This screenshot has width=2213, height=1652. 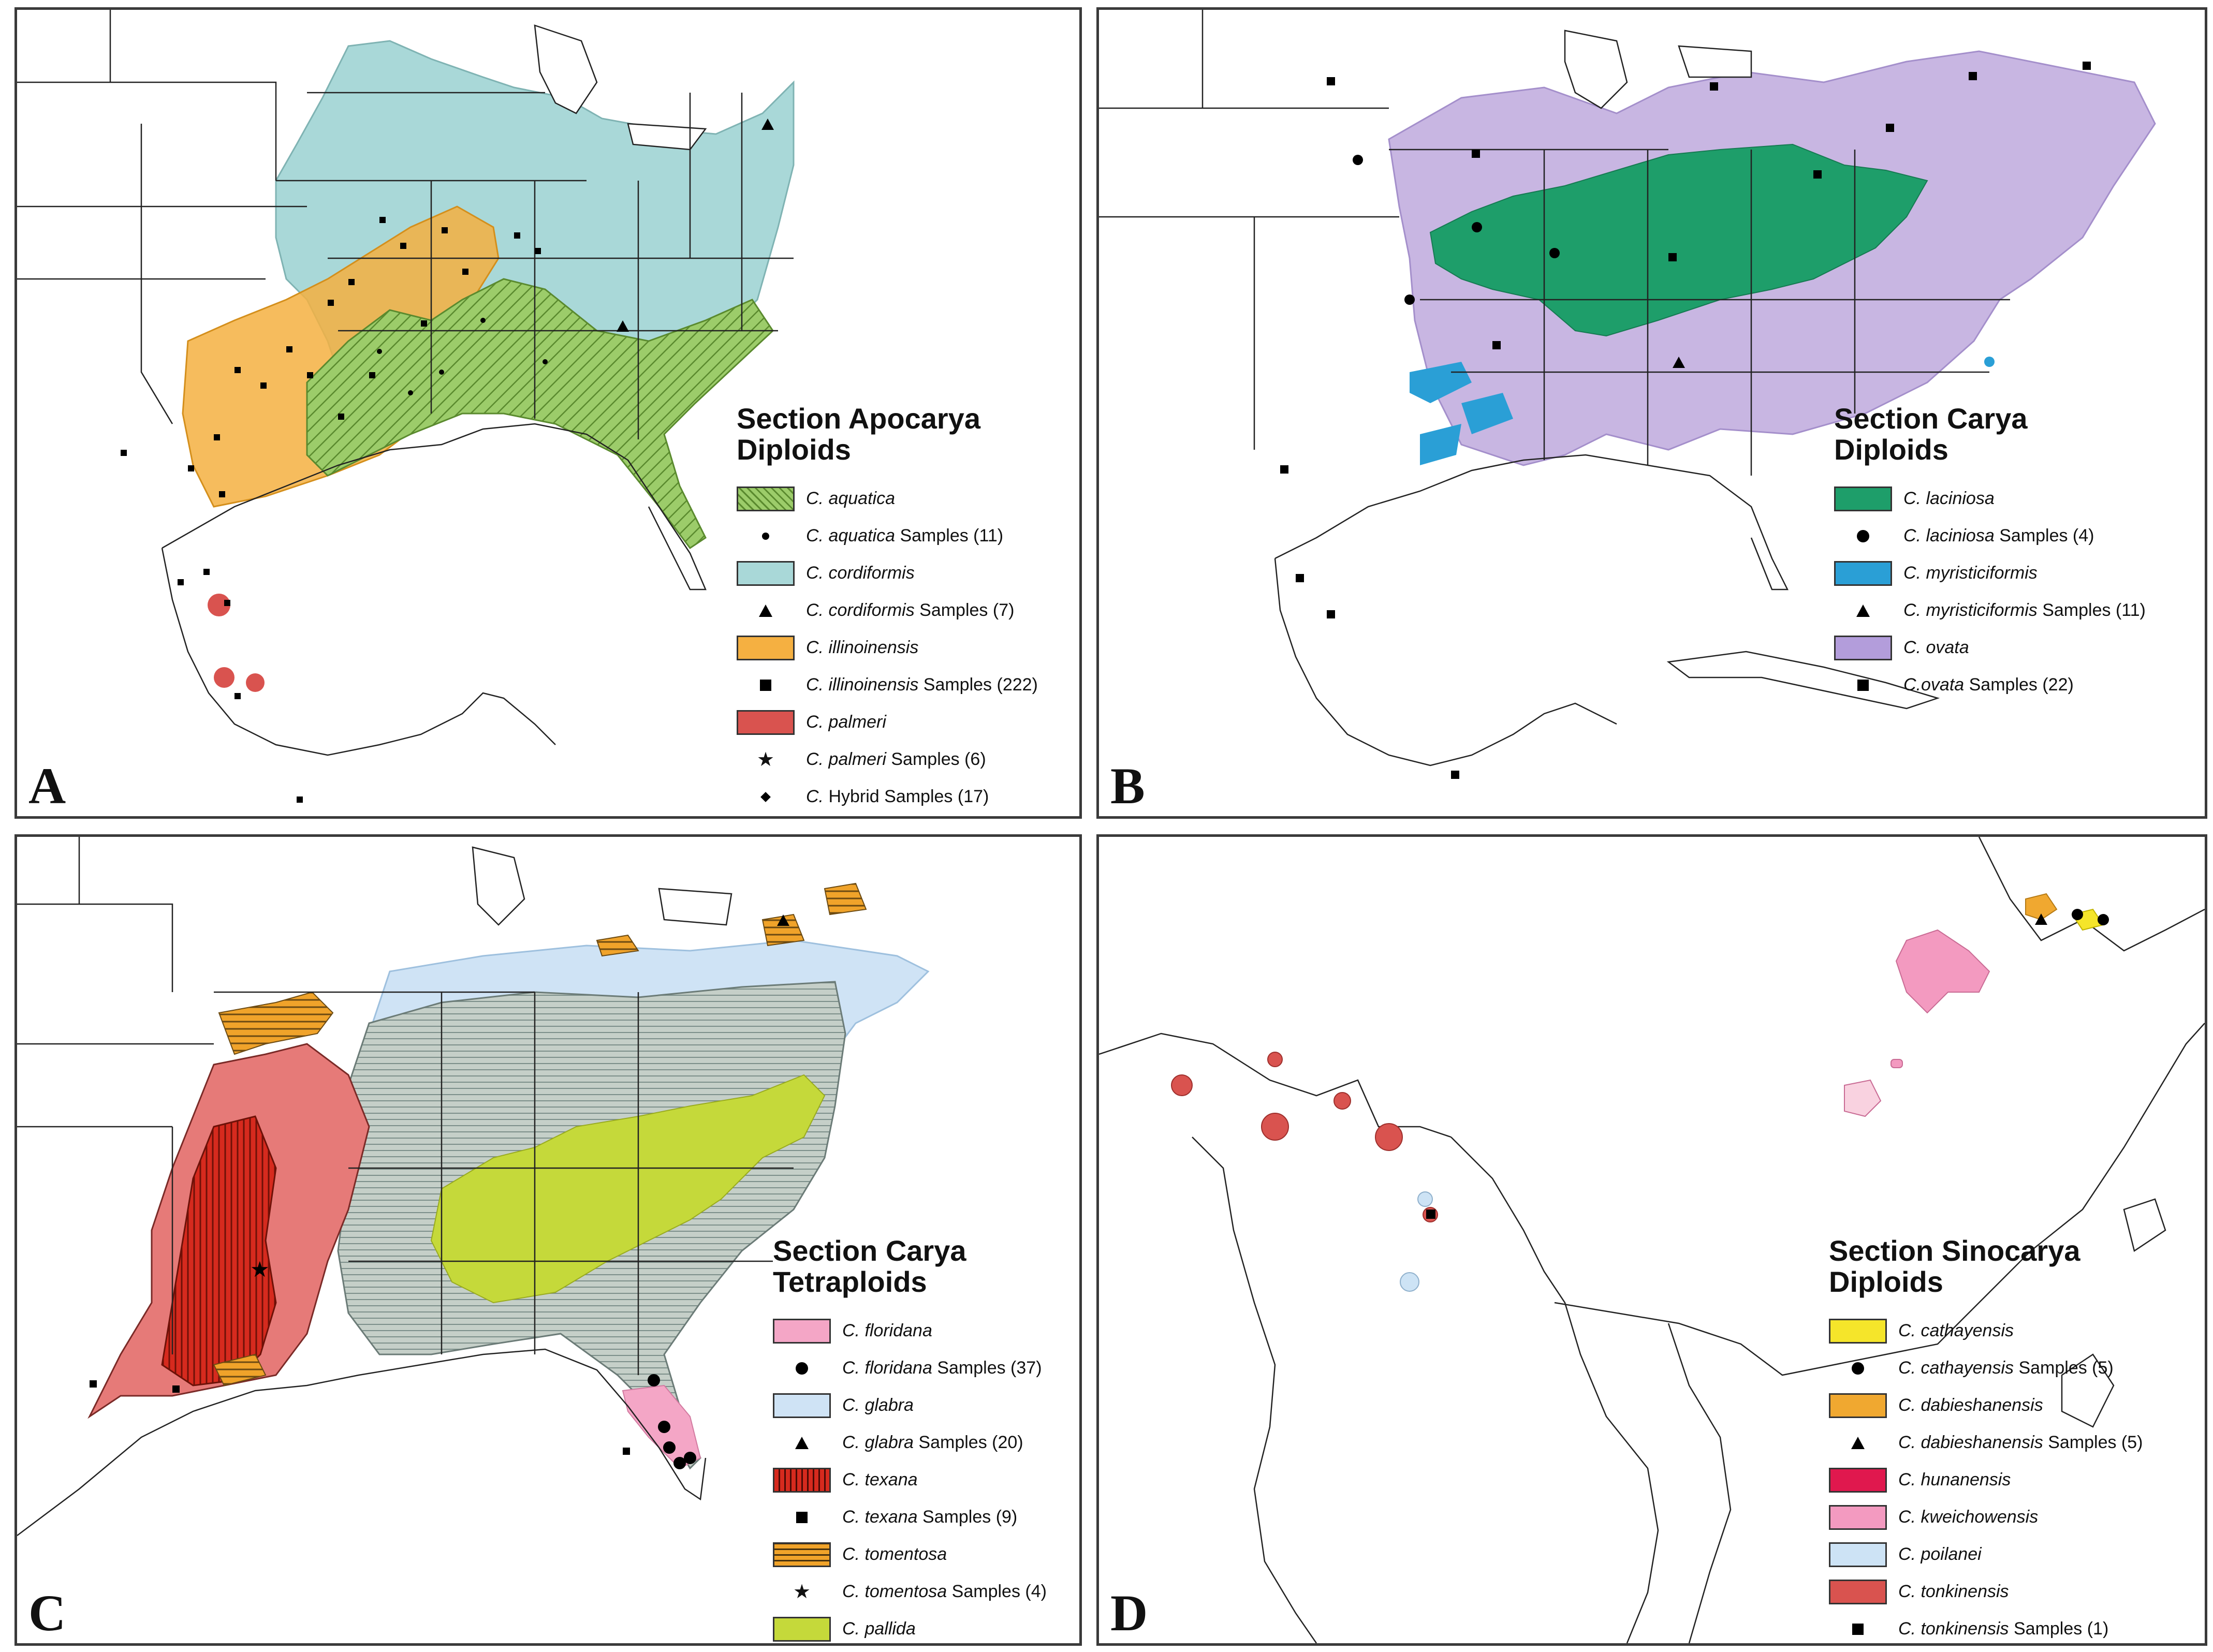 I want to click on state-borders-c, so click(x=405, y=1106).